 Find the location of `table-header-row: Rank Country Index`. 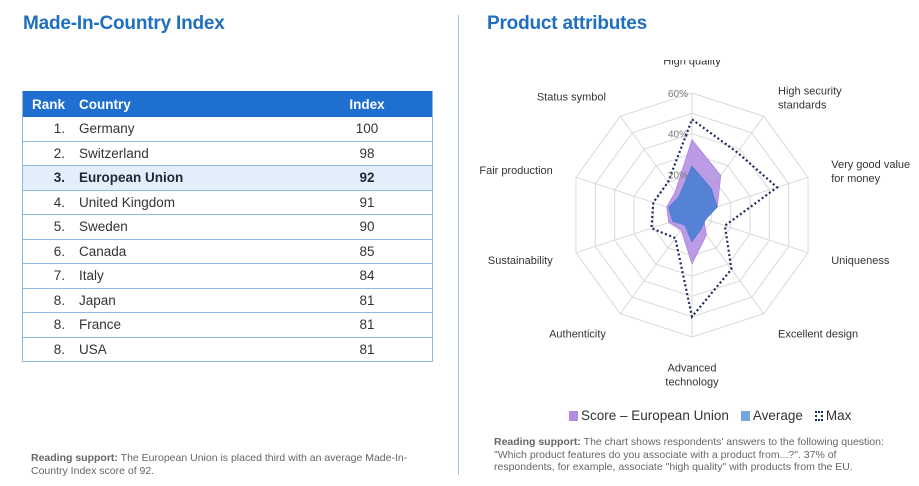

table-header-row: Rank Country Index is located at coordinates (227, 104).